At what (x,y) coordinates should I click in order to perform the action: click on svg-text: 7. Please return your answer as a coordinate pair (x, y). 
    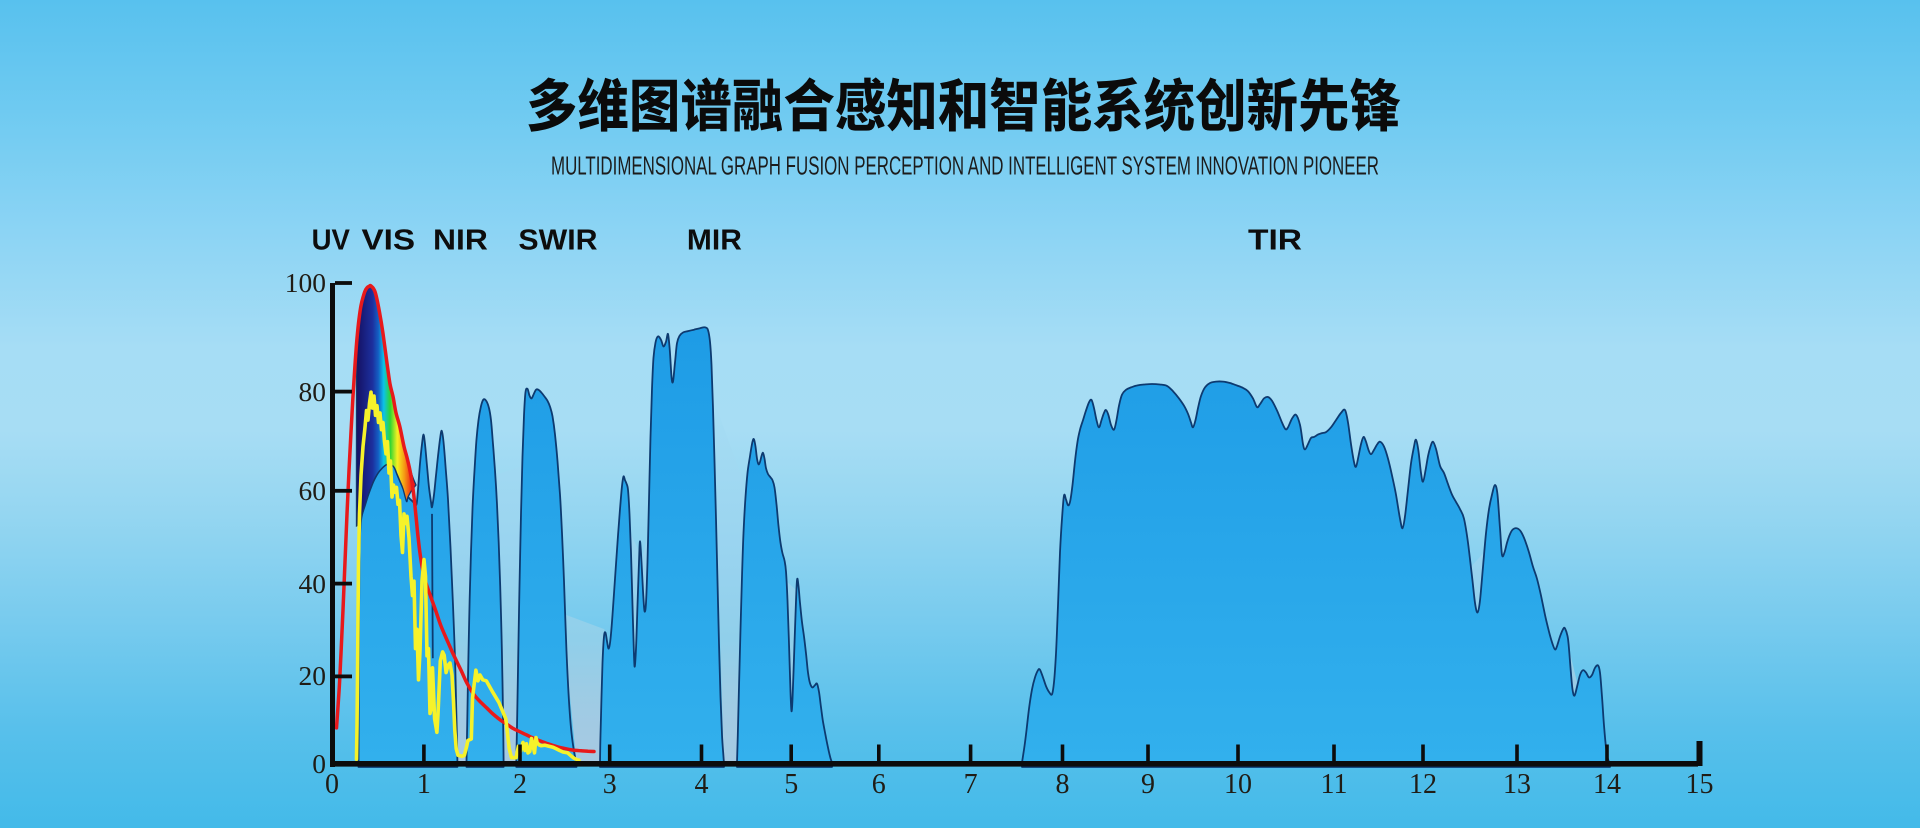
    Looking at the image, I should click on (971, 784).